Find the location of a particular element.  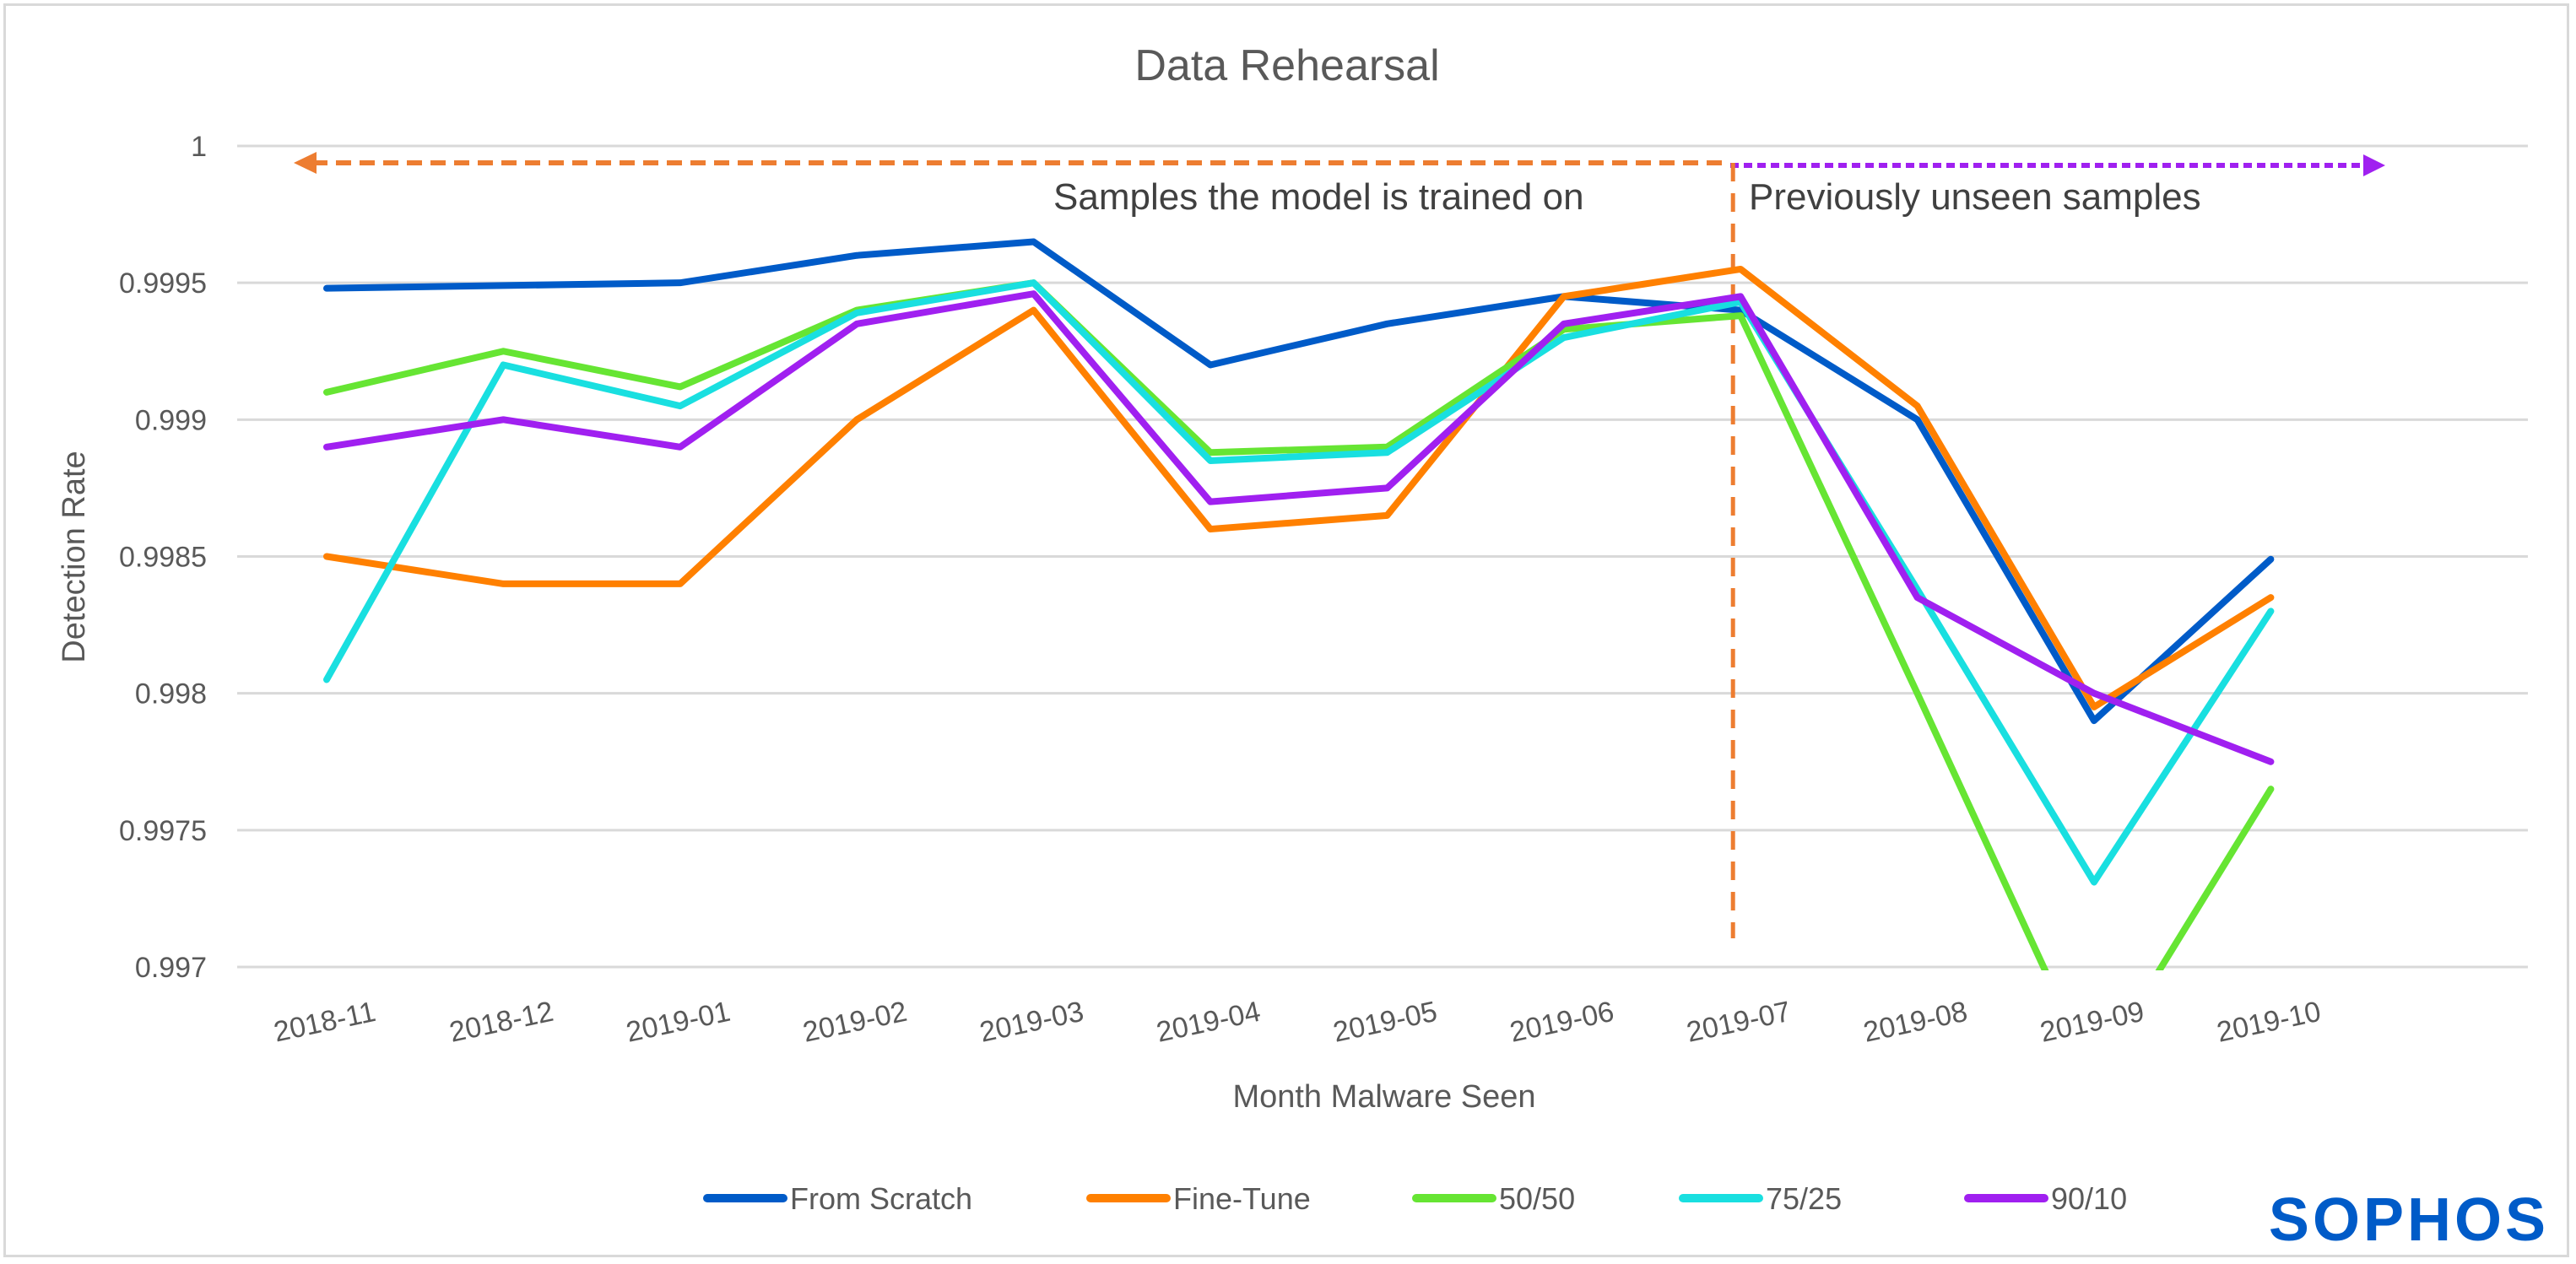

y-tick-label: 0.9975 is located at coordinates (163, 831).